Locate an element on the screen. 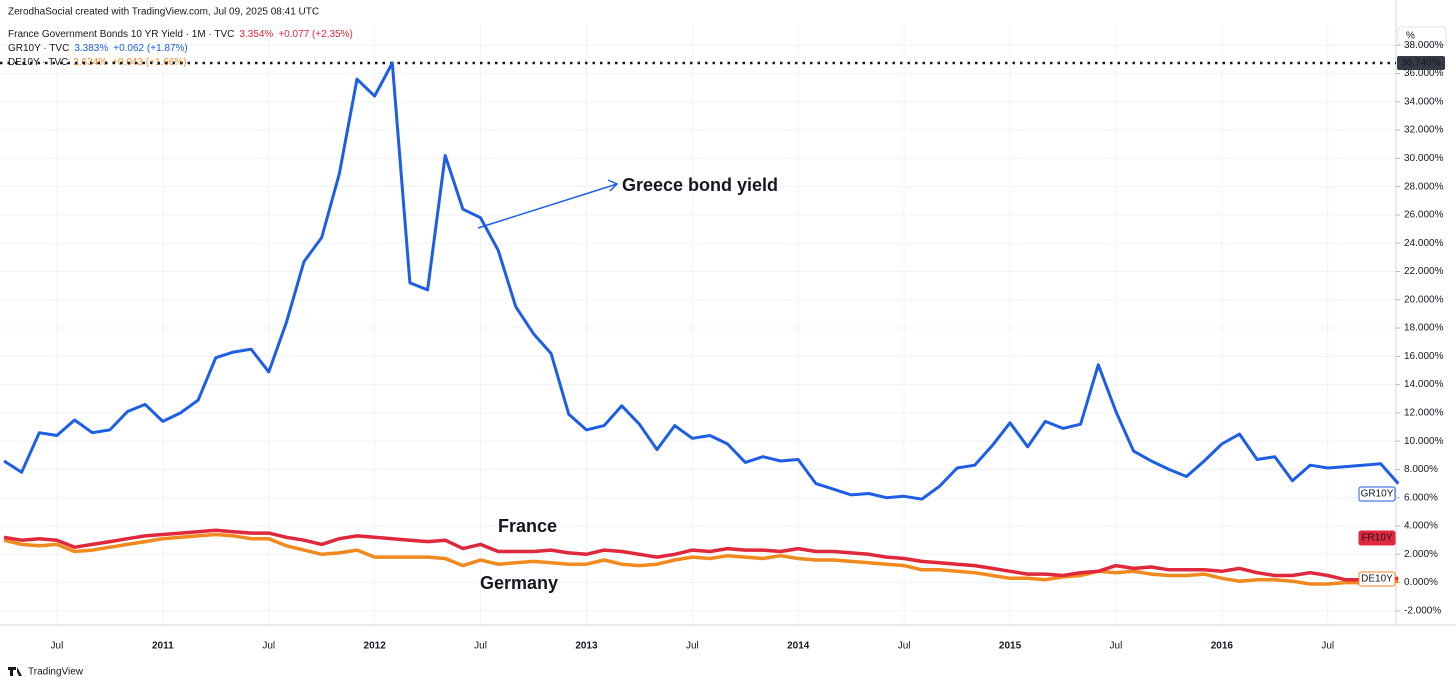 The width and height of the screenshot is (1456, 686). y-tick-label: 4.000% is located at coordinates (1421, 526).